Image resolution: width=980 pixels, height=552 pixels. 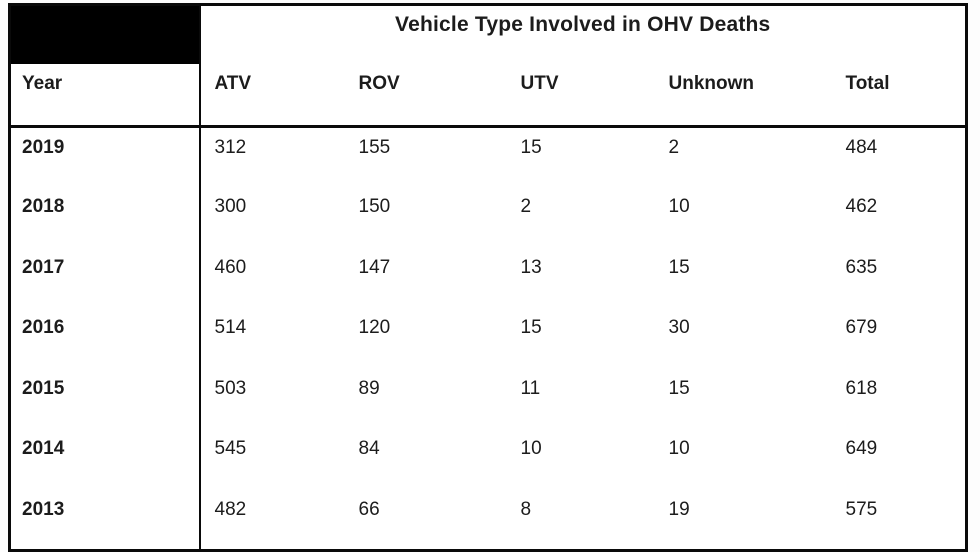 What do you see at coordinates (679, 328) in the screenshot?
I see `unknown-value-cell: 30` at bounding box center [679, 328].